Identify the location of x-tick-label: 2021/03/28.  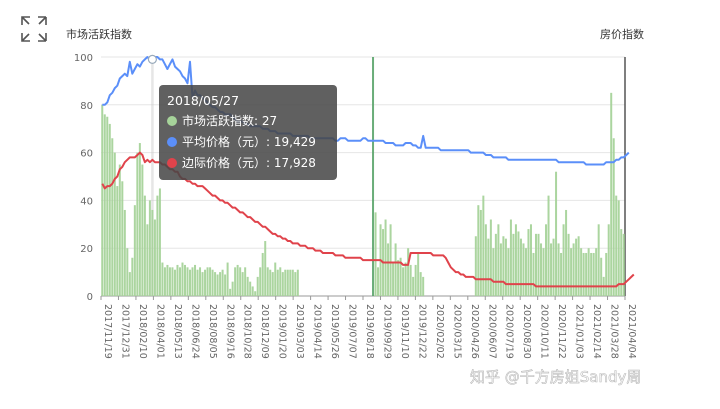
(614, 331).